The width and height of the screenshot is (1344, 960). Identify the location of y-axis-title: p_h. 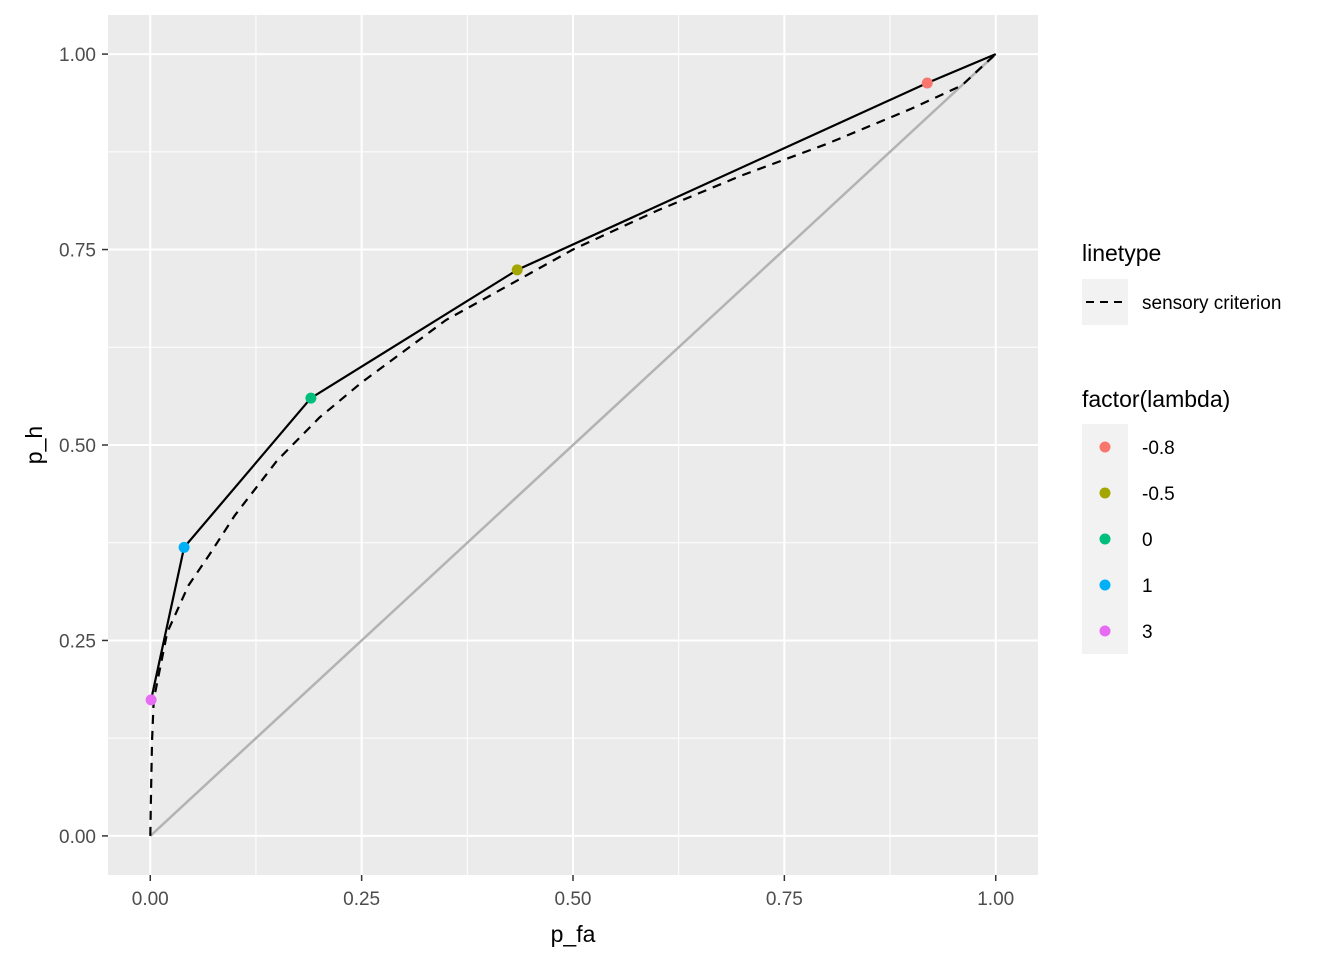
(34, 445).